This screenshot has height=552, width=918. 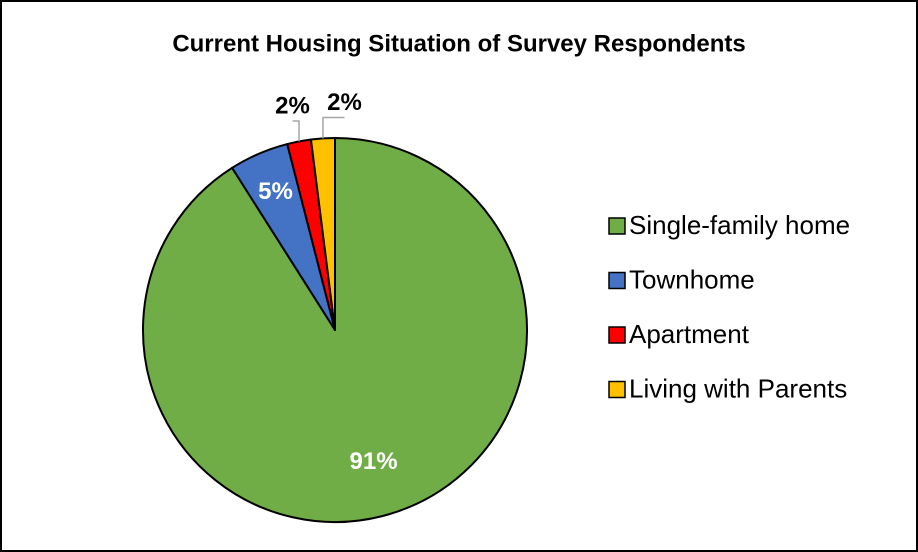 What do you see at coordinates (689, 334) in the screenshot?
I see `legend-label: Apartment` at bounding box center [689, 334].